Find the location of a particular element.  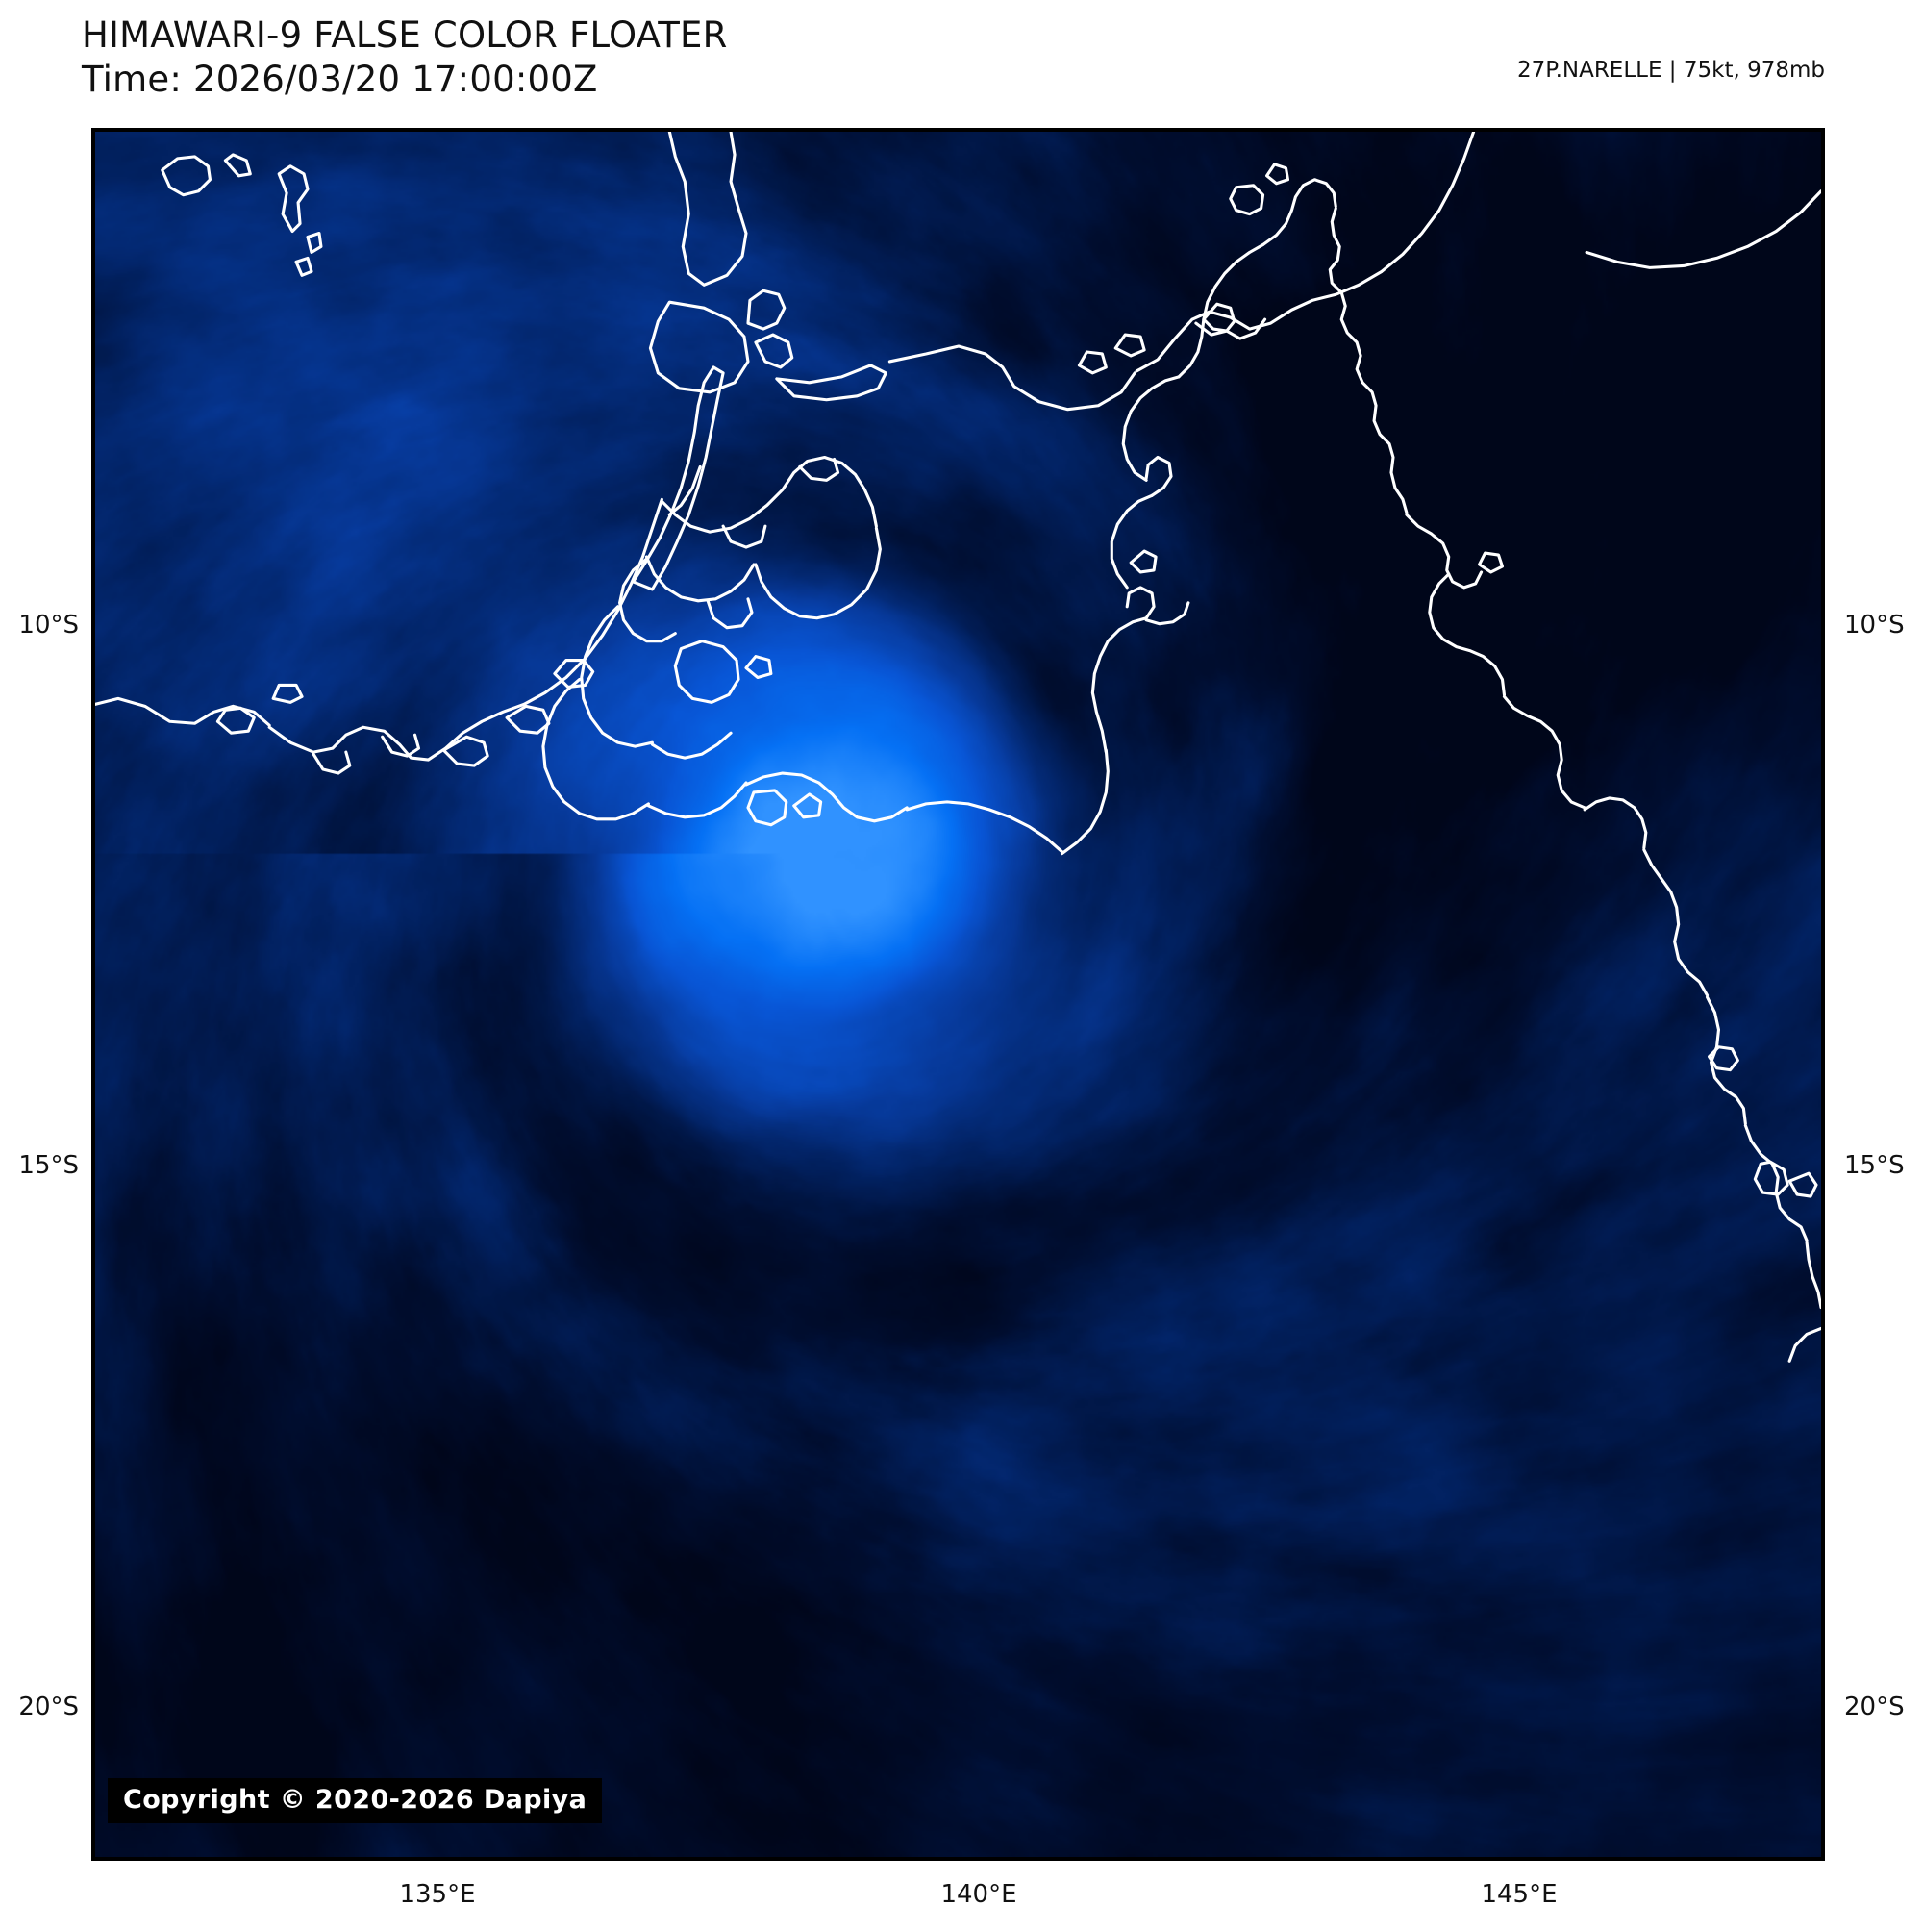

coastline-cape-york-west is located at coordinates (1119, 685).